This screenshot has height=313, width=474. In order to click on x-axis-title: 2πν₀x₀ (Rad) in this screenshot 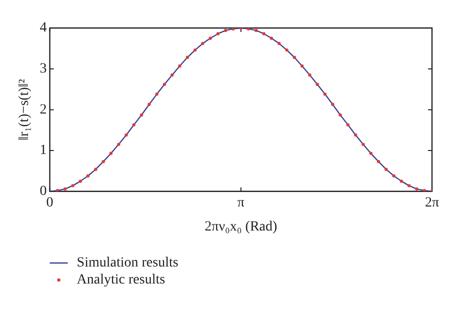, I will do `click(241, 226)`.